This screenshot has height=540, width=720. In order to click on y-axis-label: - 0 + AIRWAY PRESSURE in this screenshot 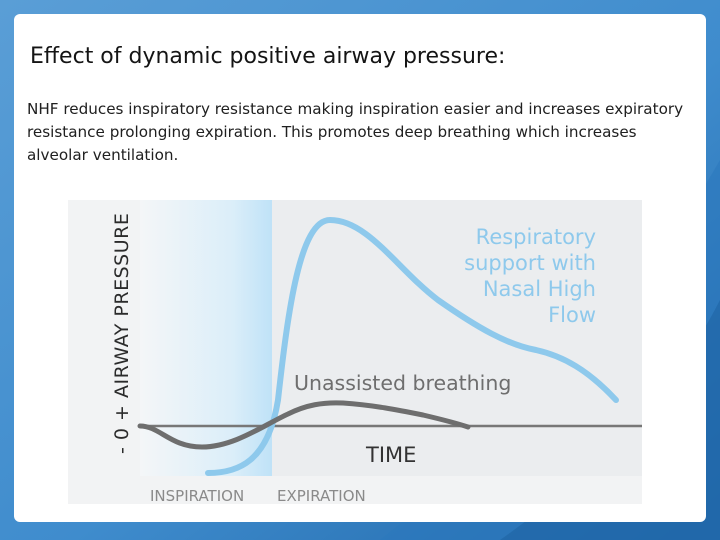, I will do `click(122, 333)`.